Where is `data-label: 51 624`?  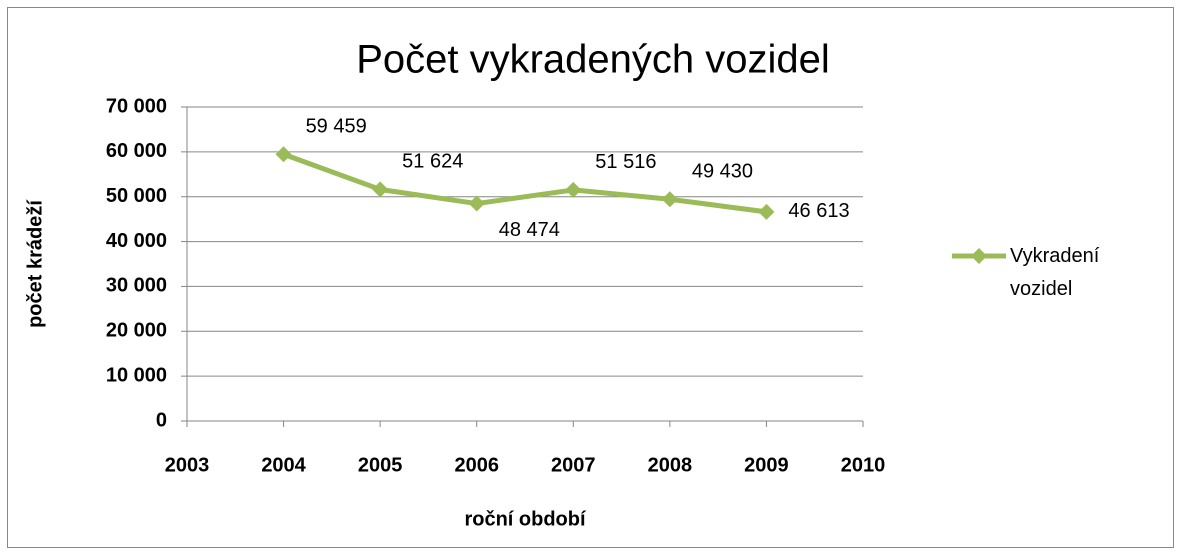
data-label: 51 624 is located at coordinates (432, 162).